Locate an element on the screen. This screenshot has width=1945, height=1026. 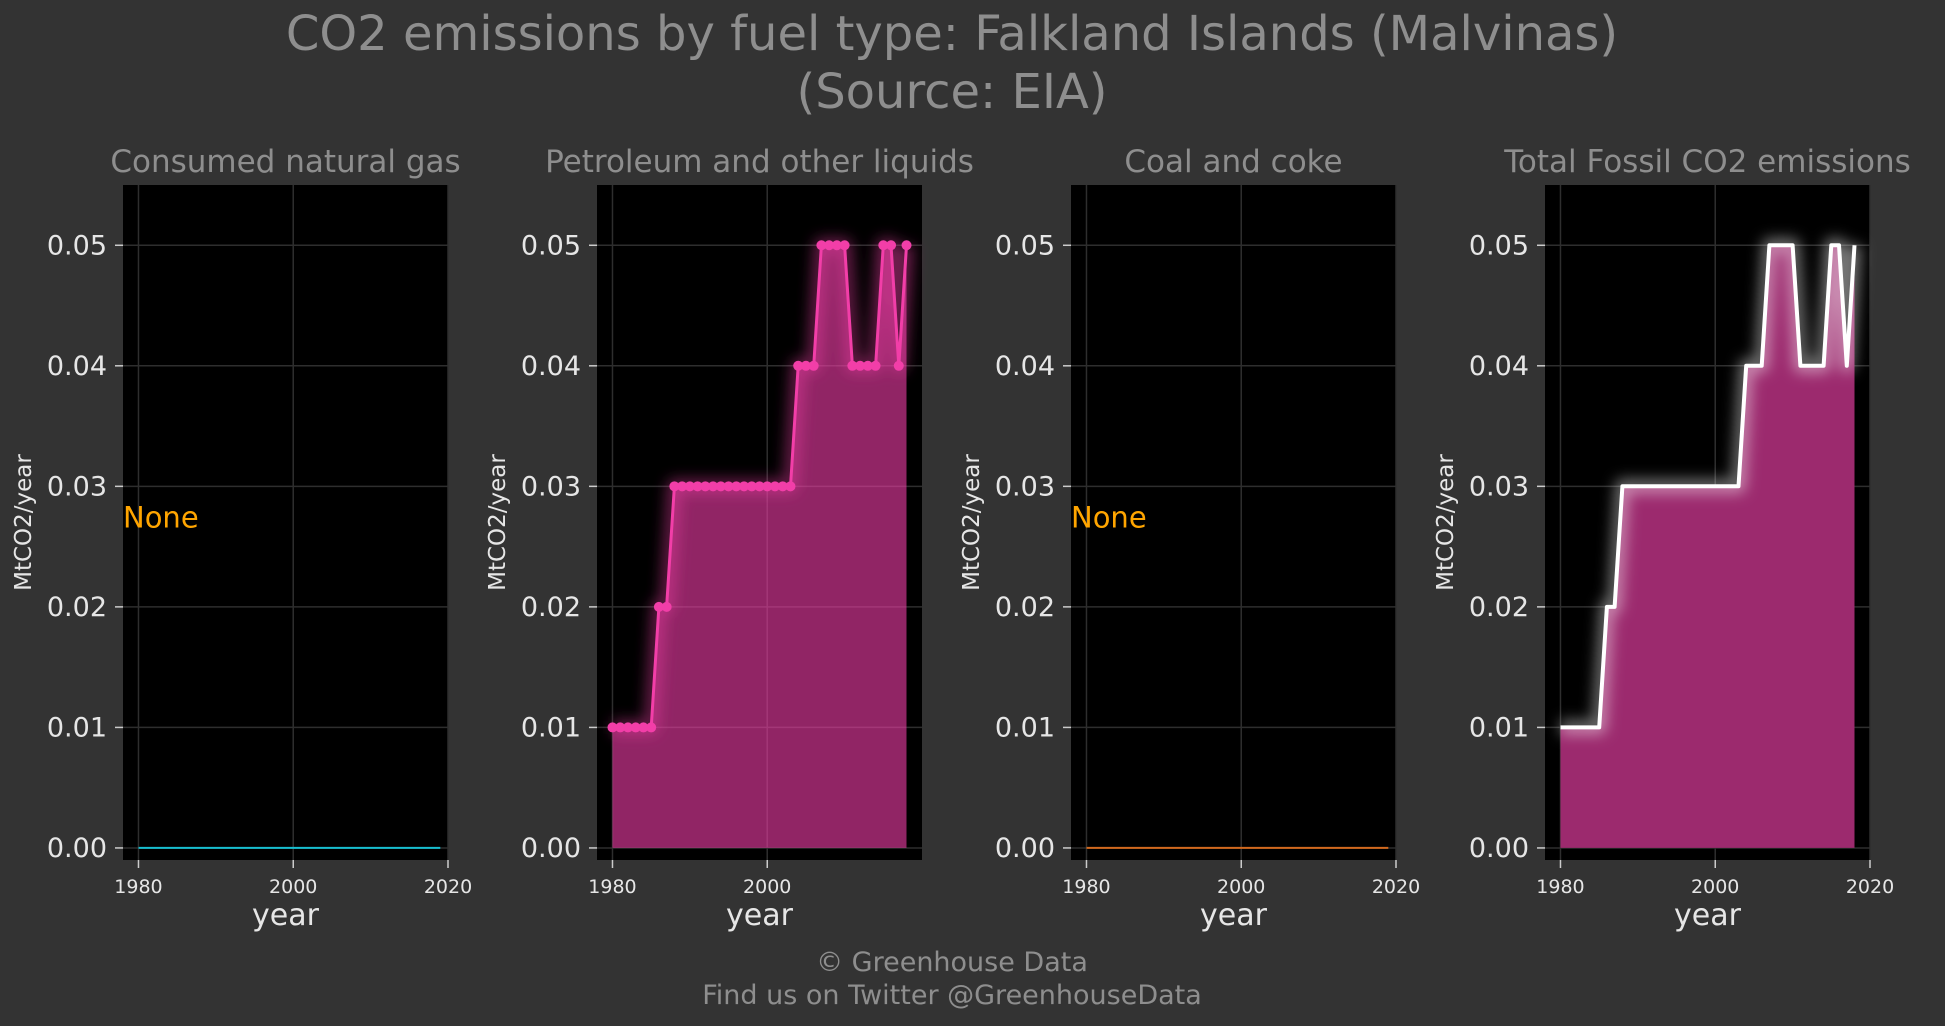
footer-twitter: Find us on Twitter @GreenhouseData is located at coordinates (952, 995).